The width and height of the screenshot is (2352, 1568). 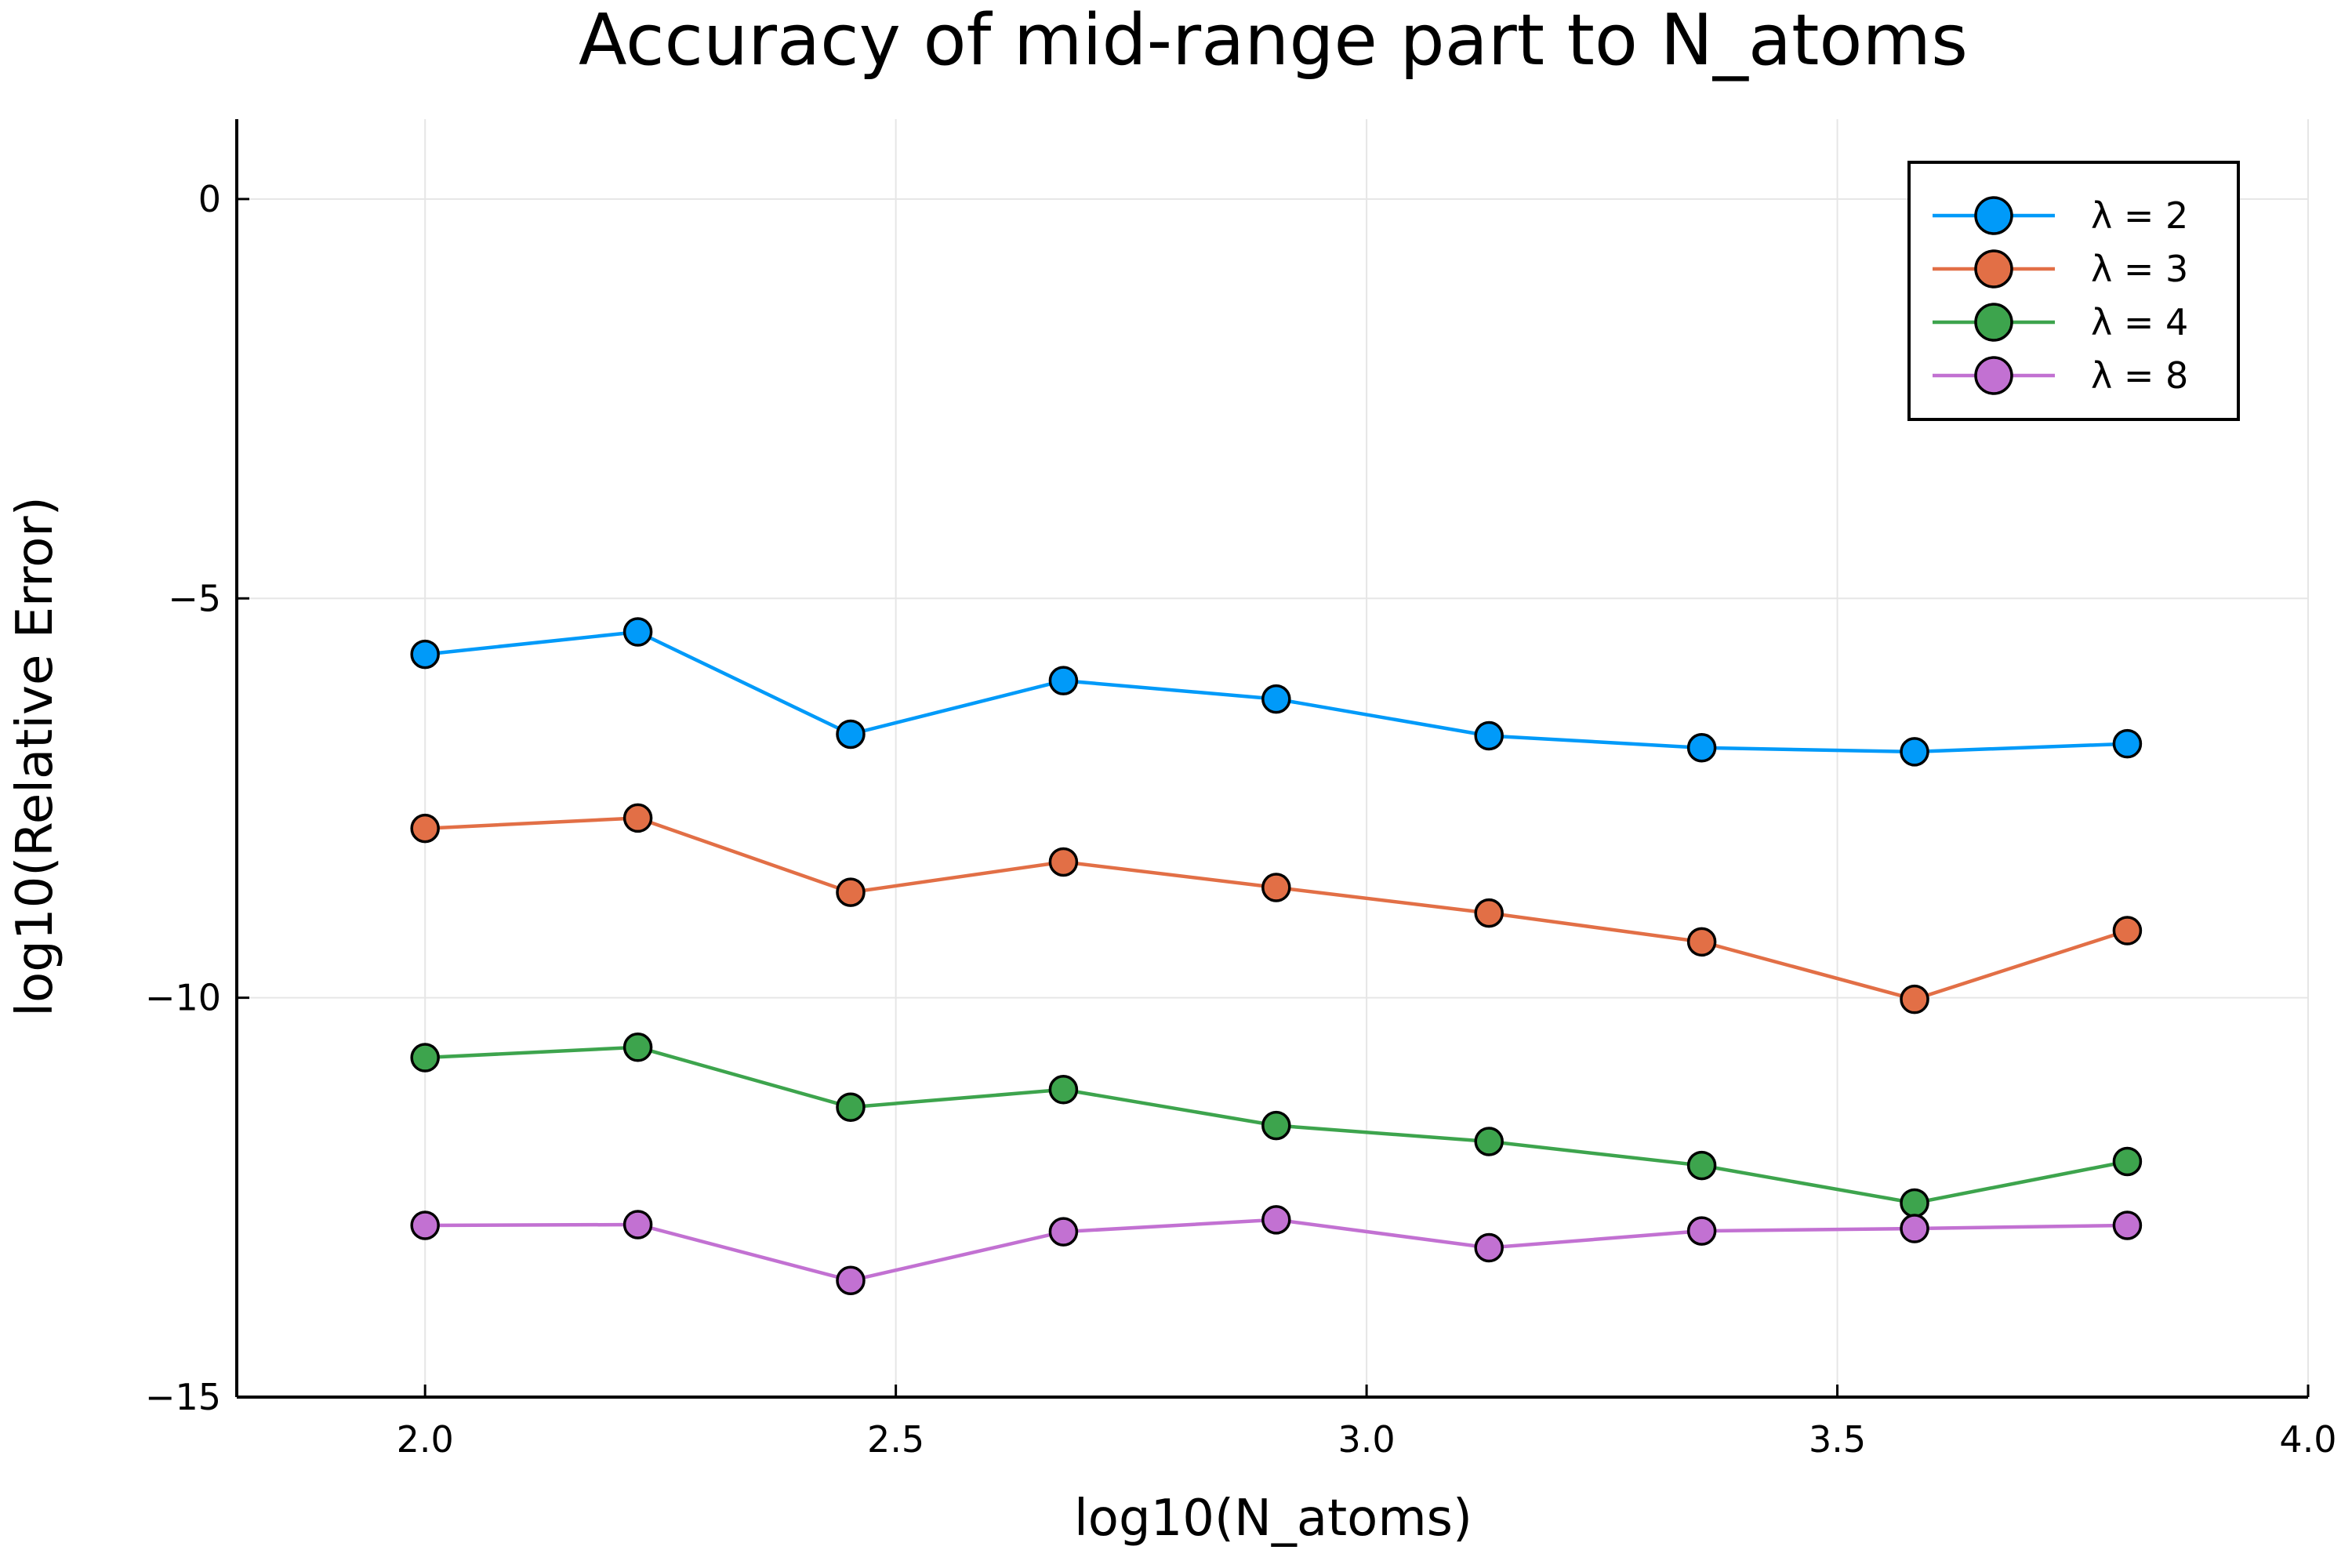 What do you see at coordinates (2307, 1439) in the screenshot?
I see `x-tick-label: 4.0` at bounding box center [2307, 1439].